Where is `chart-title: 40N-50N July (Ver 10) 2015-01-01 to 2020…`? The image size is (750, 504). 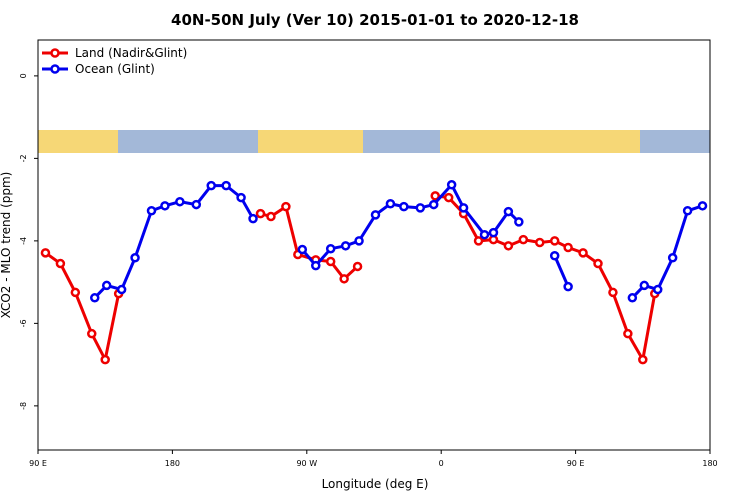 chart-title: 40N-50N July (Ver 10) 2015-01-01 to 2020… is located at coordinates (375, 20).